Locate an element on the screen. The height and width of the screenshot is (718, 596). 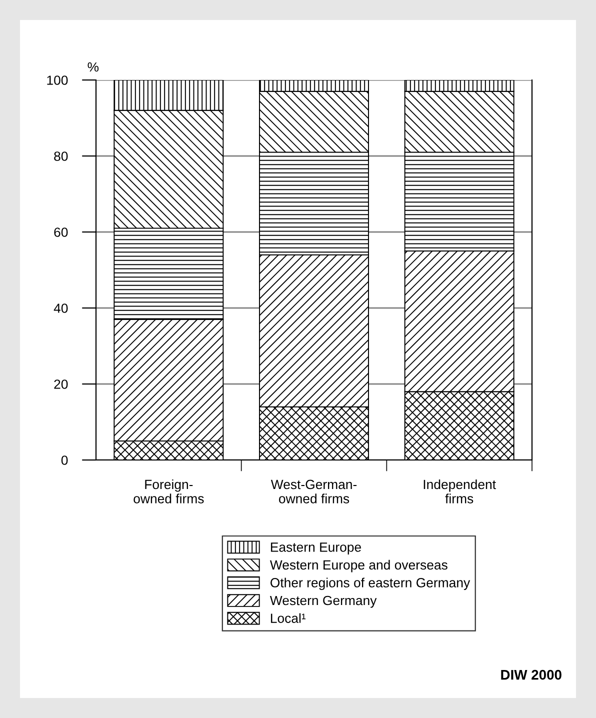
y-axis-title: % is located at coordinates (93, 67).